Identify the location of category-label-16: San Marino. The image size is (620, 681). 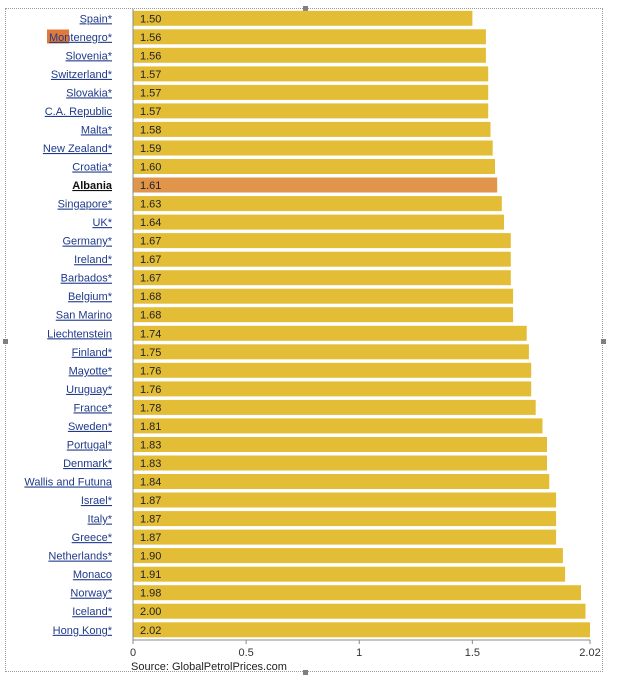
(84, 316).